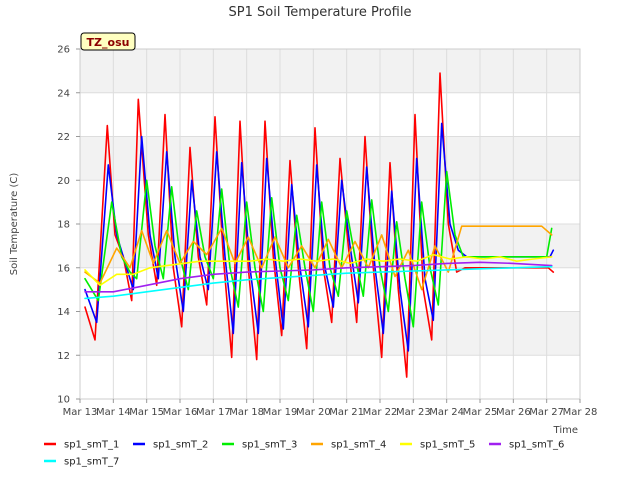 Image resolution: width=640 pixels, height=480 pixels. Describe the element at coordinates (413, 412) in the screenshot. I see `x-tick-label: Mar 23` at that location.